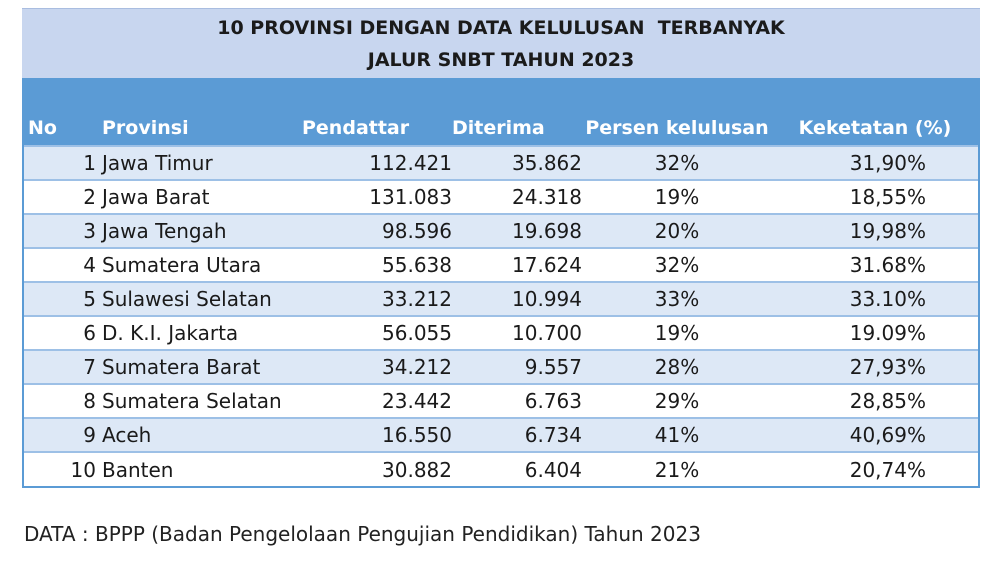  What do you see at coordinates (677, 367) in the screenshot?
I see `cell-persen-kelulusan: 28%` at bounding box center [677, 367].